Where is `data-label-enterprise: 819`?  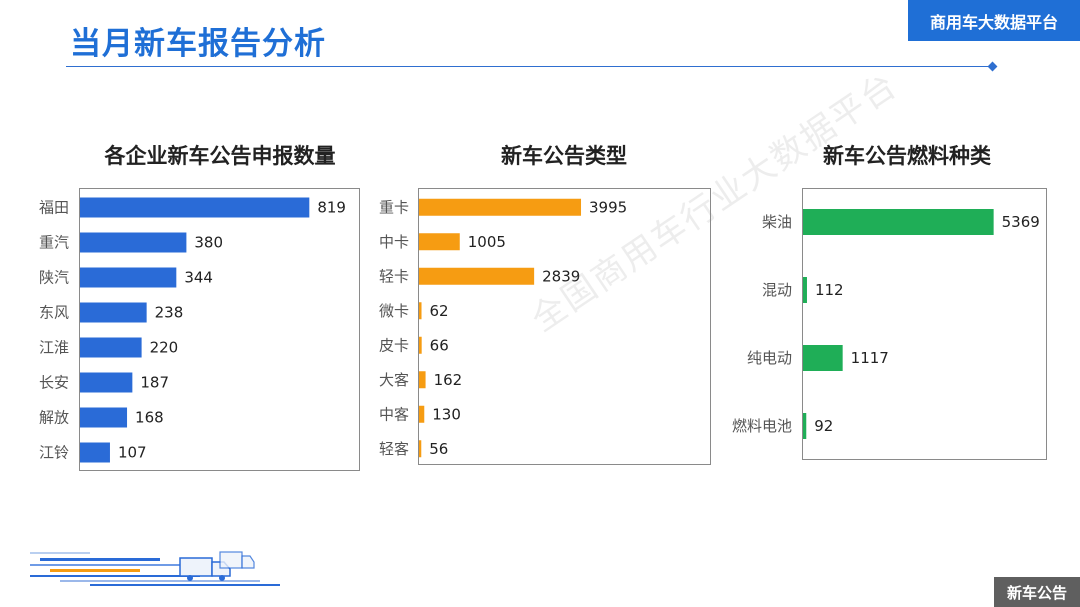
data-label-enterprise: 819 is located at coordinates (331, 208).